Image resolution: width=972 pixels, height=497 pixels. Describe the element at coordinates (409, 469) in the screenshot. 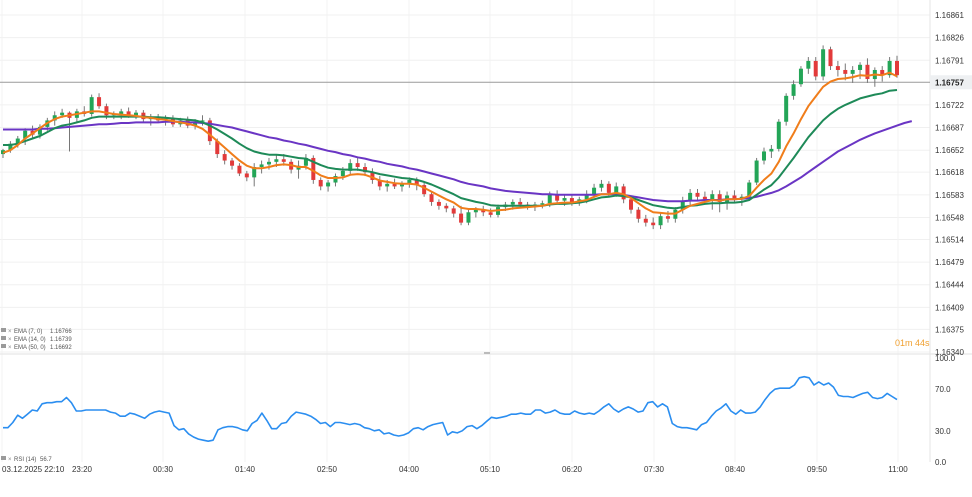

I see `time-tick-label: 04:00` at that location.